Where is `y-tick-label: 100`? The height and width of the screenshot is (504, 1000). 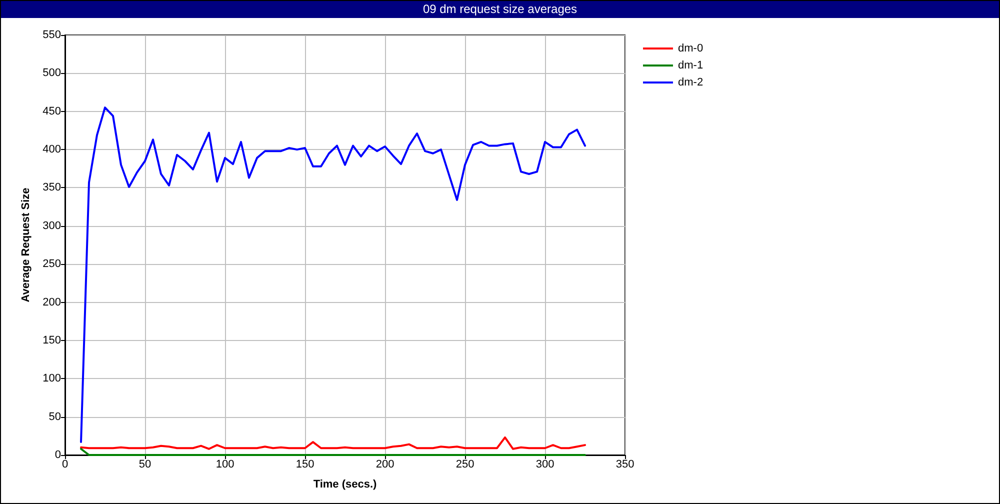
y-tick-label: 100 is located at coordinates (51, 378).